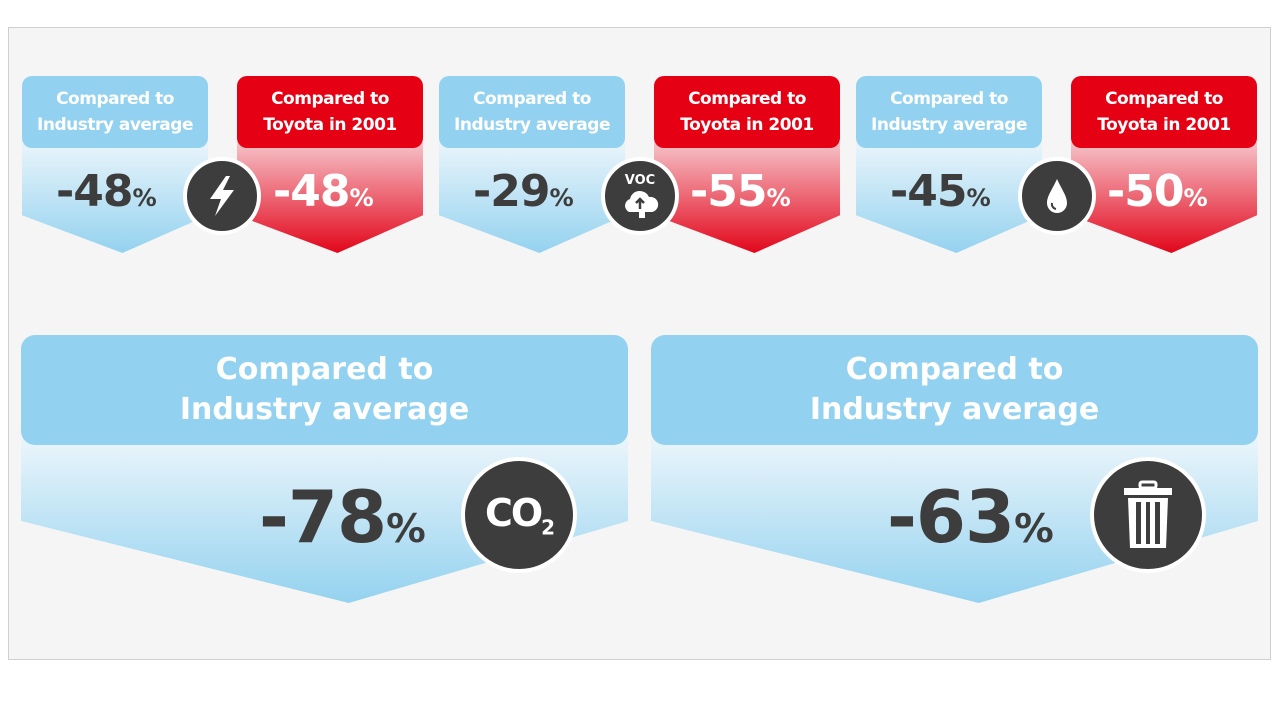 The image size is (1280, 720). I want to click on toyota-card-voc: Compared to Toyota in 2001 -55%, so click(747, 164).